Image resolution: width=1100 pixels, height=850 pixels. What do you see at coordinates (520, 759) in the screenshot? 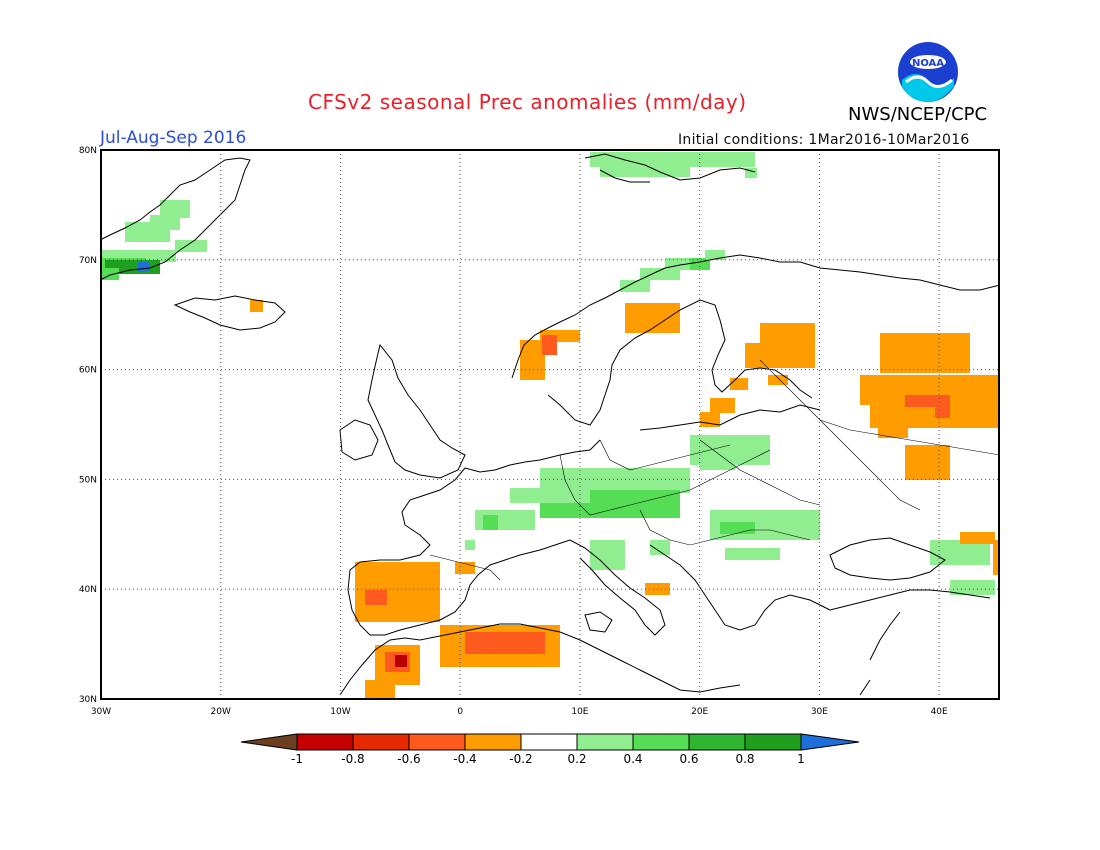
I see `colorbar-label: -0.2` at bounding box center [520, 759].